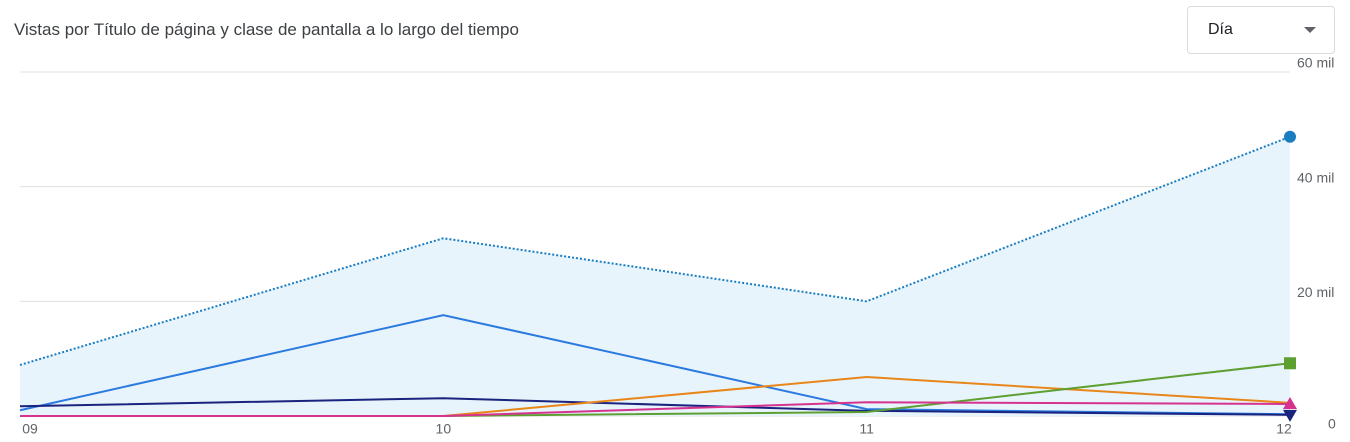 The width and height of the screenshot is (1350, 442). Describe the element at coordinates (444, 429) in the screenshot. I see `x-tick-label: 10` at that location.